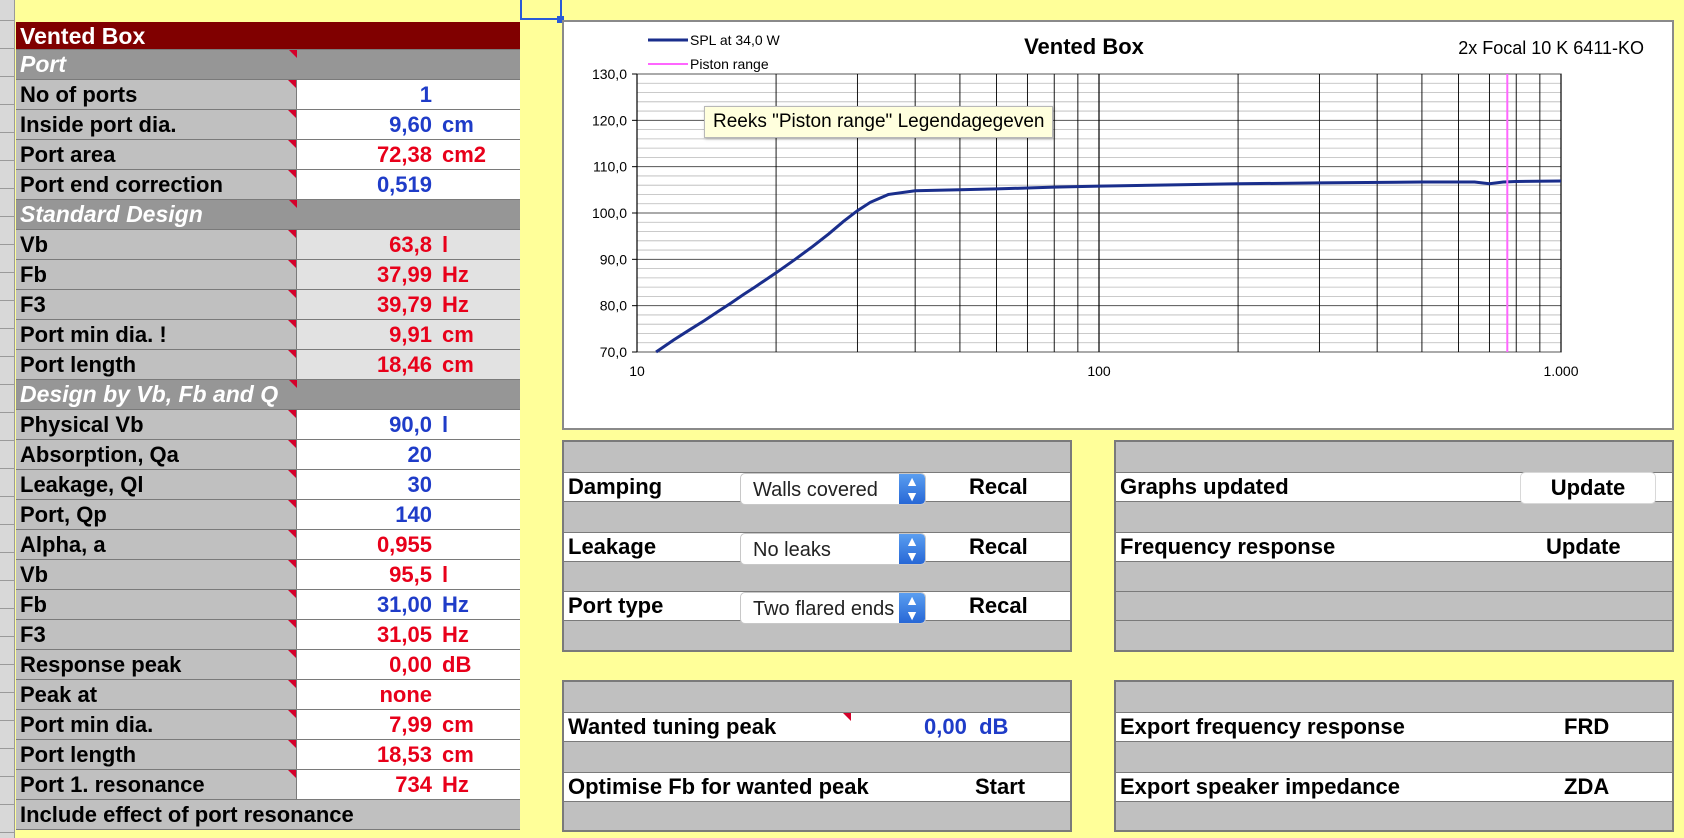 This screenshot has width=1684, height=838. What do you see at coordinates (833, 549) in the screenshot?
I see `leakage-select: No leaks ▲ ▼` at bounding box center [833, 549].